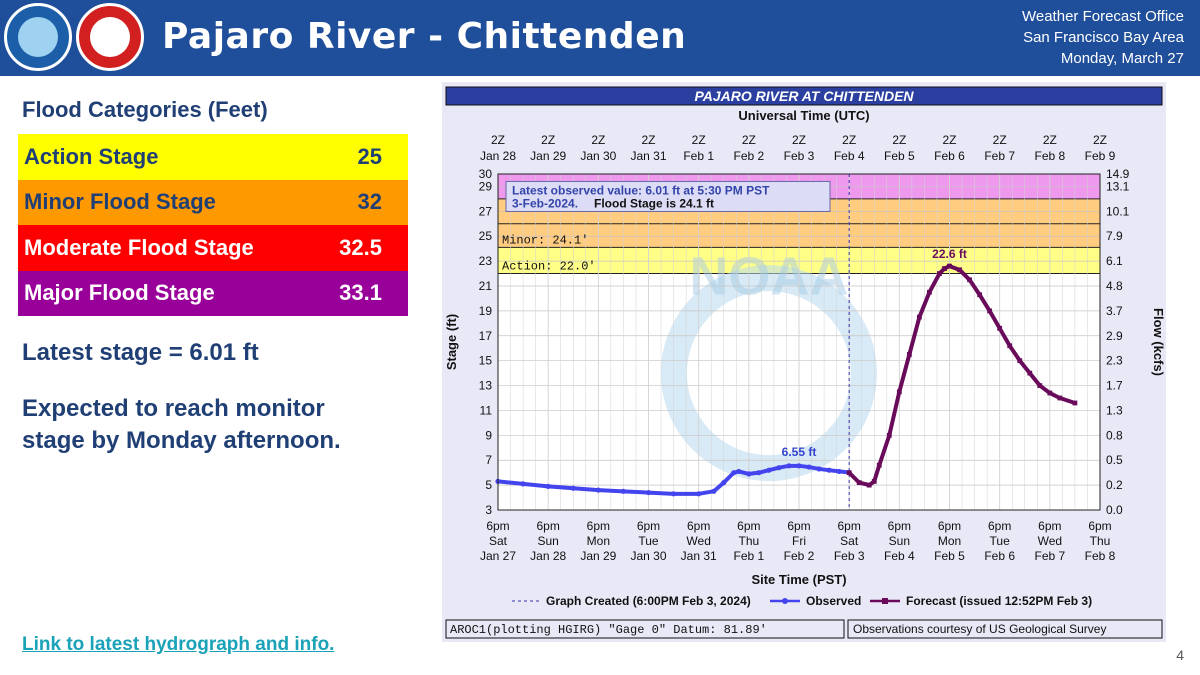  What do you see at coordinates (1114, 460) in the screenshot?
I see `y2-tick-label: 0.5` at bounding box center [1114, 460].